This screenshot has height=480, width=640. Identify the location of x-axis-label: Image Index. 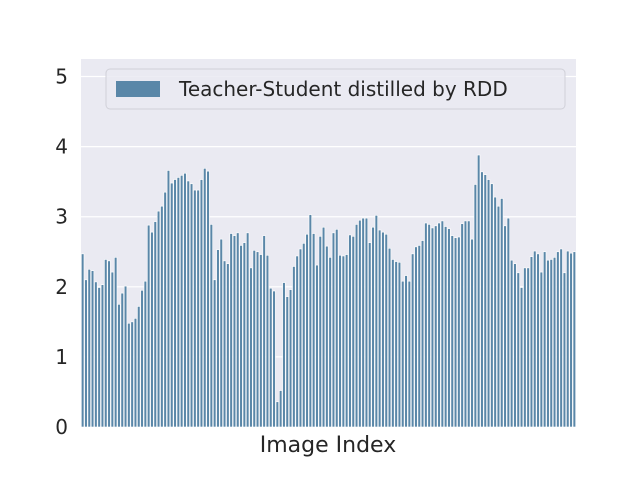
(328, 445).